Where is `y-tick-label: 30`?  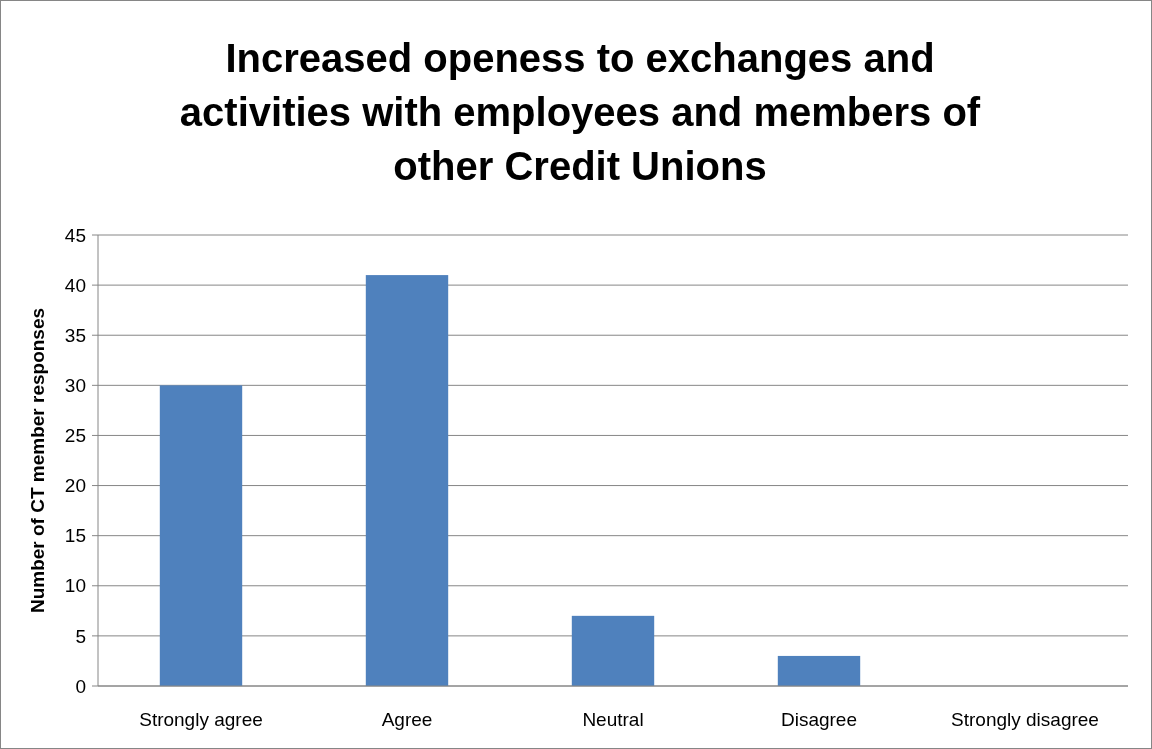 y-tick-label: 30 is located at coordinates (75, 385).